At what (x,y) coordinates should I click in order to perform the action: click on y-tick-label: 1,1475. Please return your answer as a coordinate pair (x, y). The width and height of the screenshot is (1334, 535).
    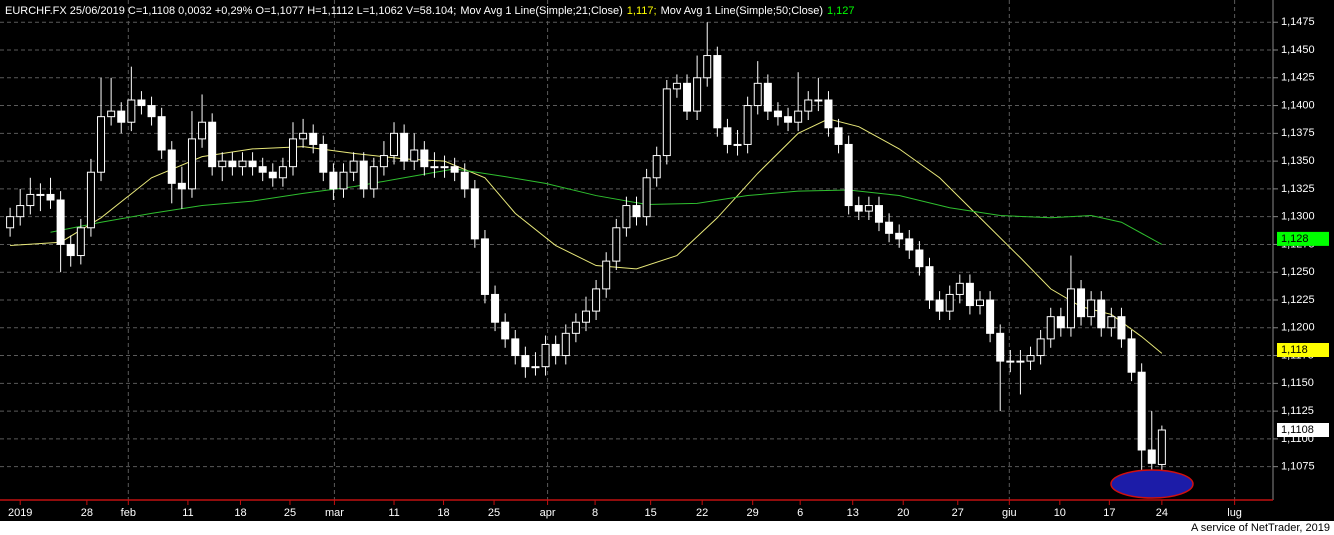
    Looking at the image, I should click on (1298, 22).